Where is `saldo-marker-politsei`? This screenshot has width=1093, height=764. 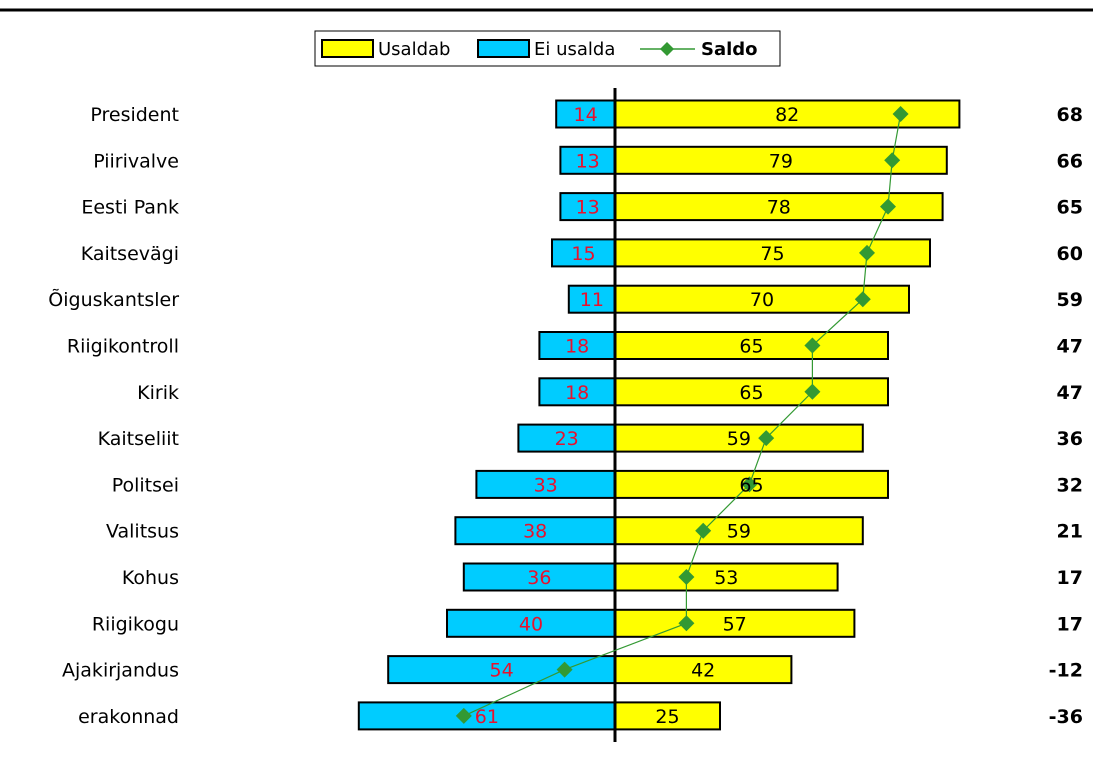
saldo-marker-politsei is located at coordinates (749, 484).